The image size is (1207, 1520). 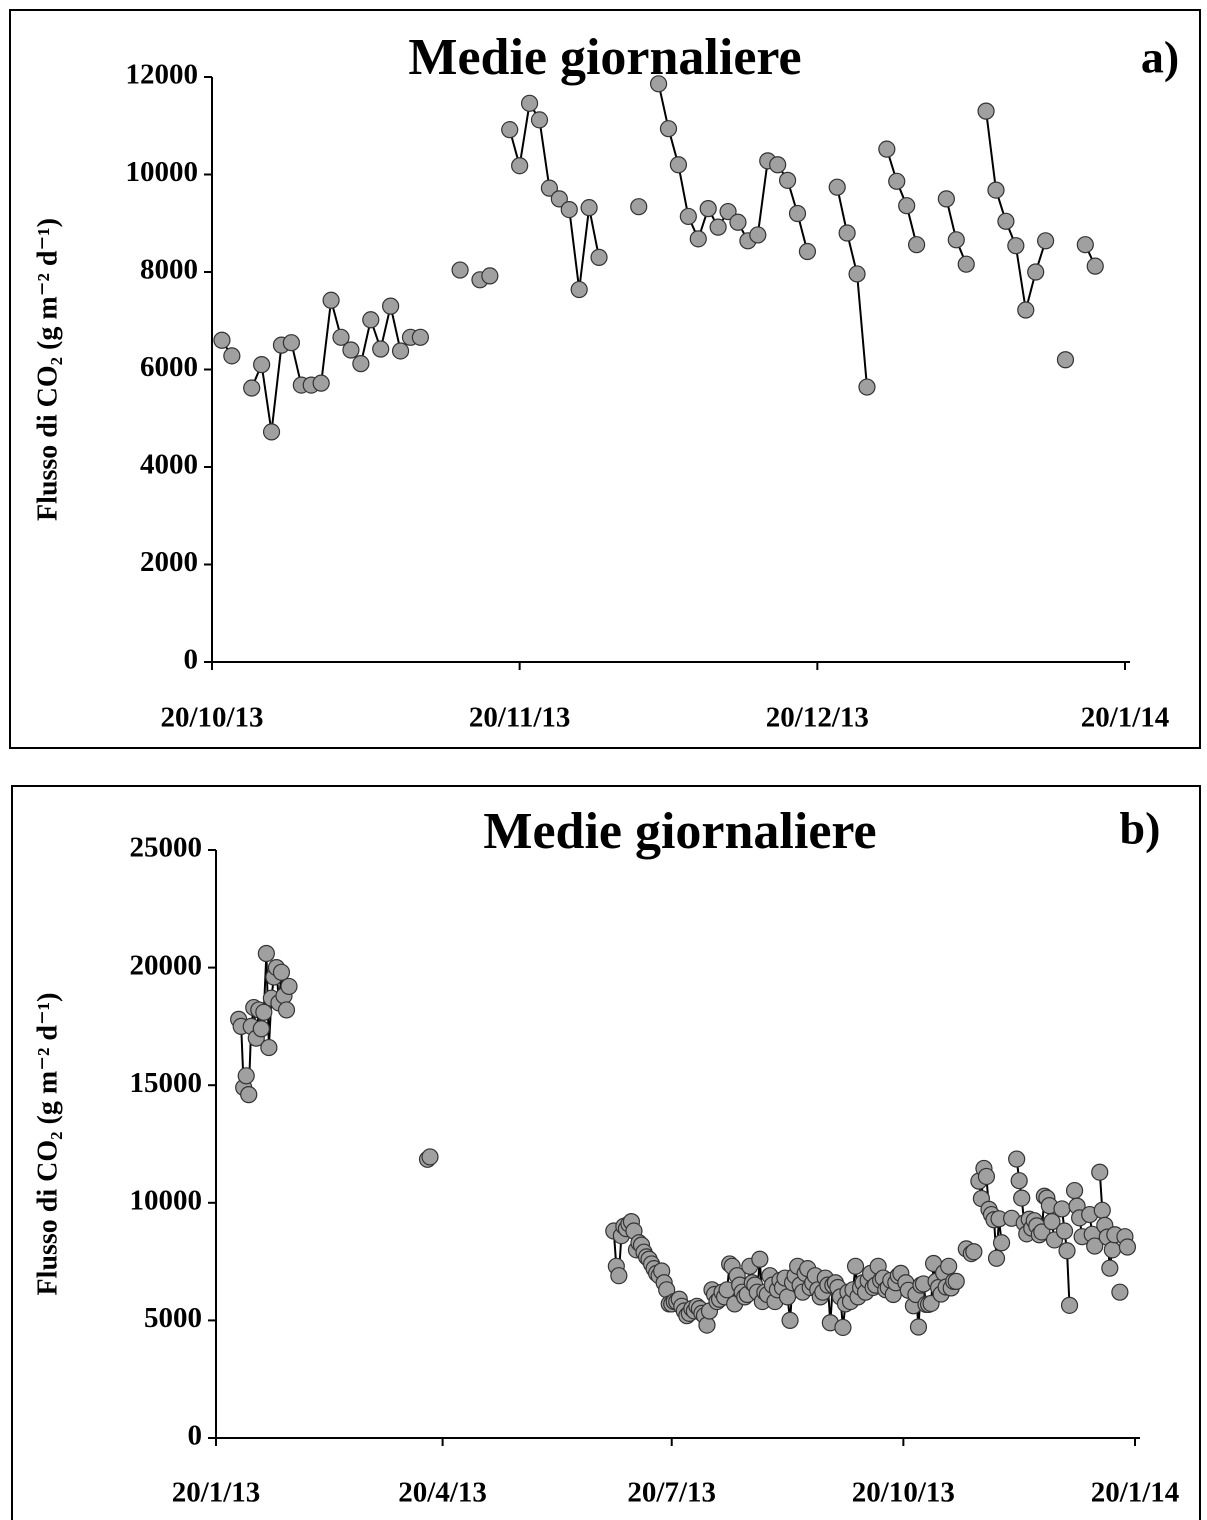 I want to click on panel-label: a), so click(x=1160, y=57).